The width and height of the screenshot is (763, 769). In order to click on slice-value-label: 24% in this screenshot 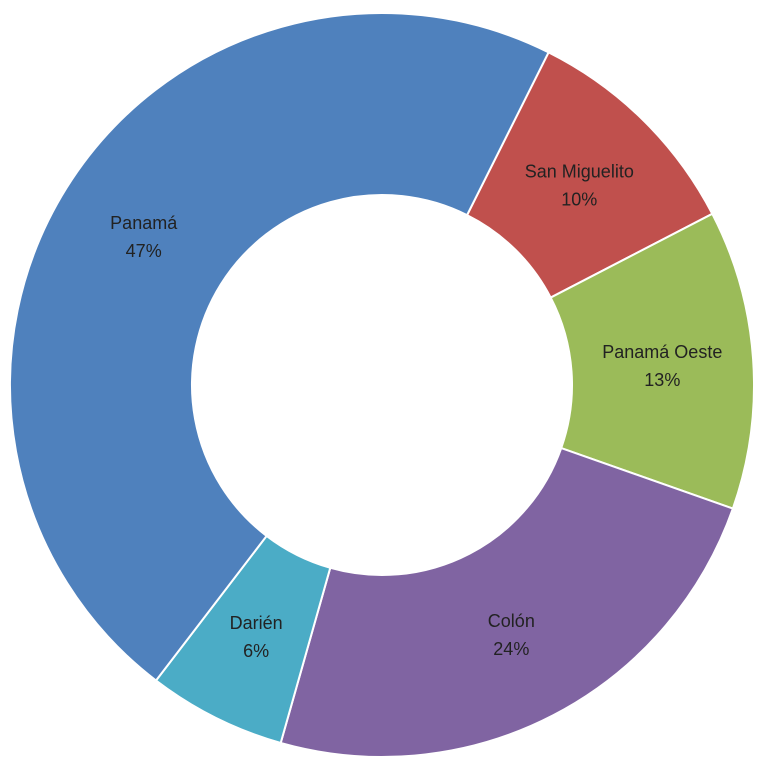, I will do `click(511, 649)`.